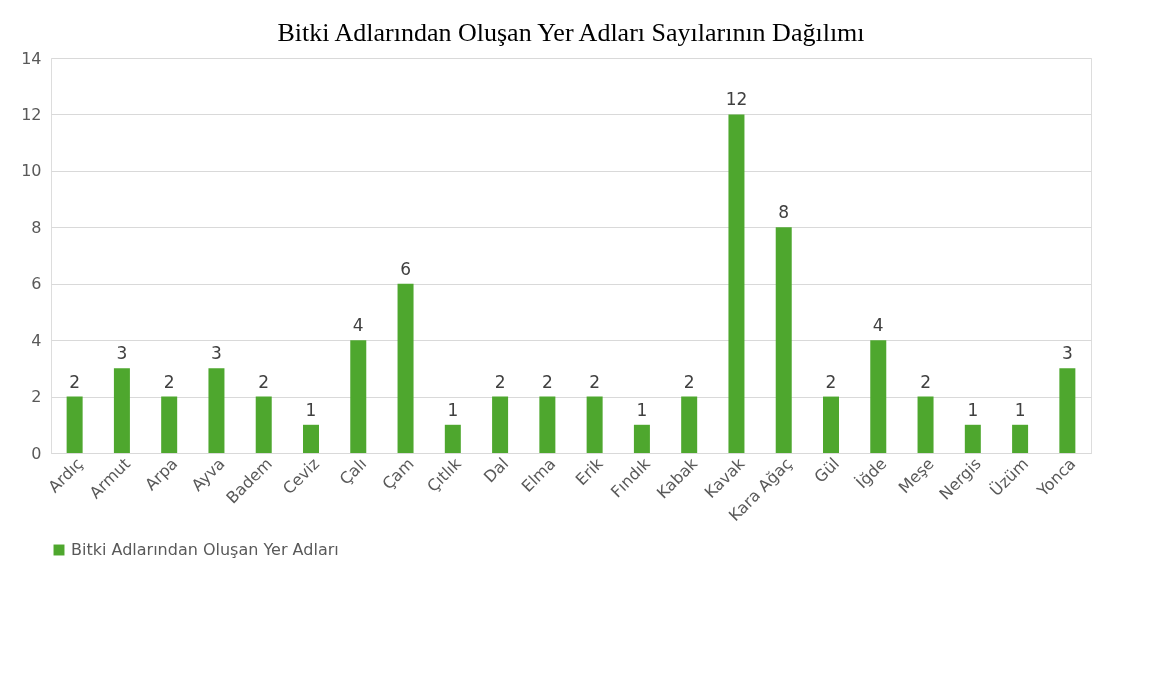  Describe the element at coordinates (36, 227) in the screenshot. I see `y-tick-label: 8` at that location.